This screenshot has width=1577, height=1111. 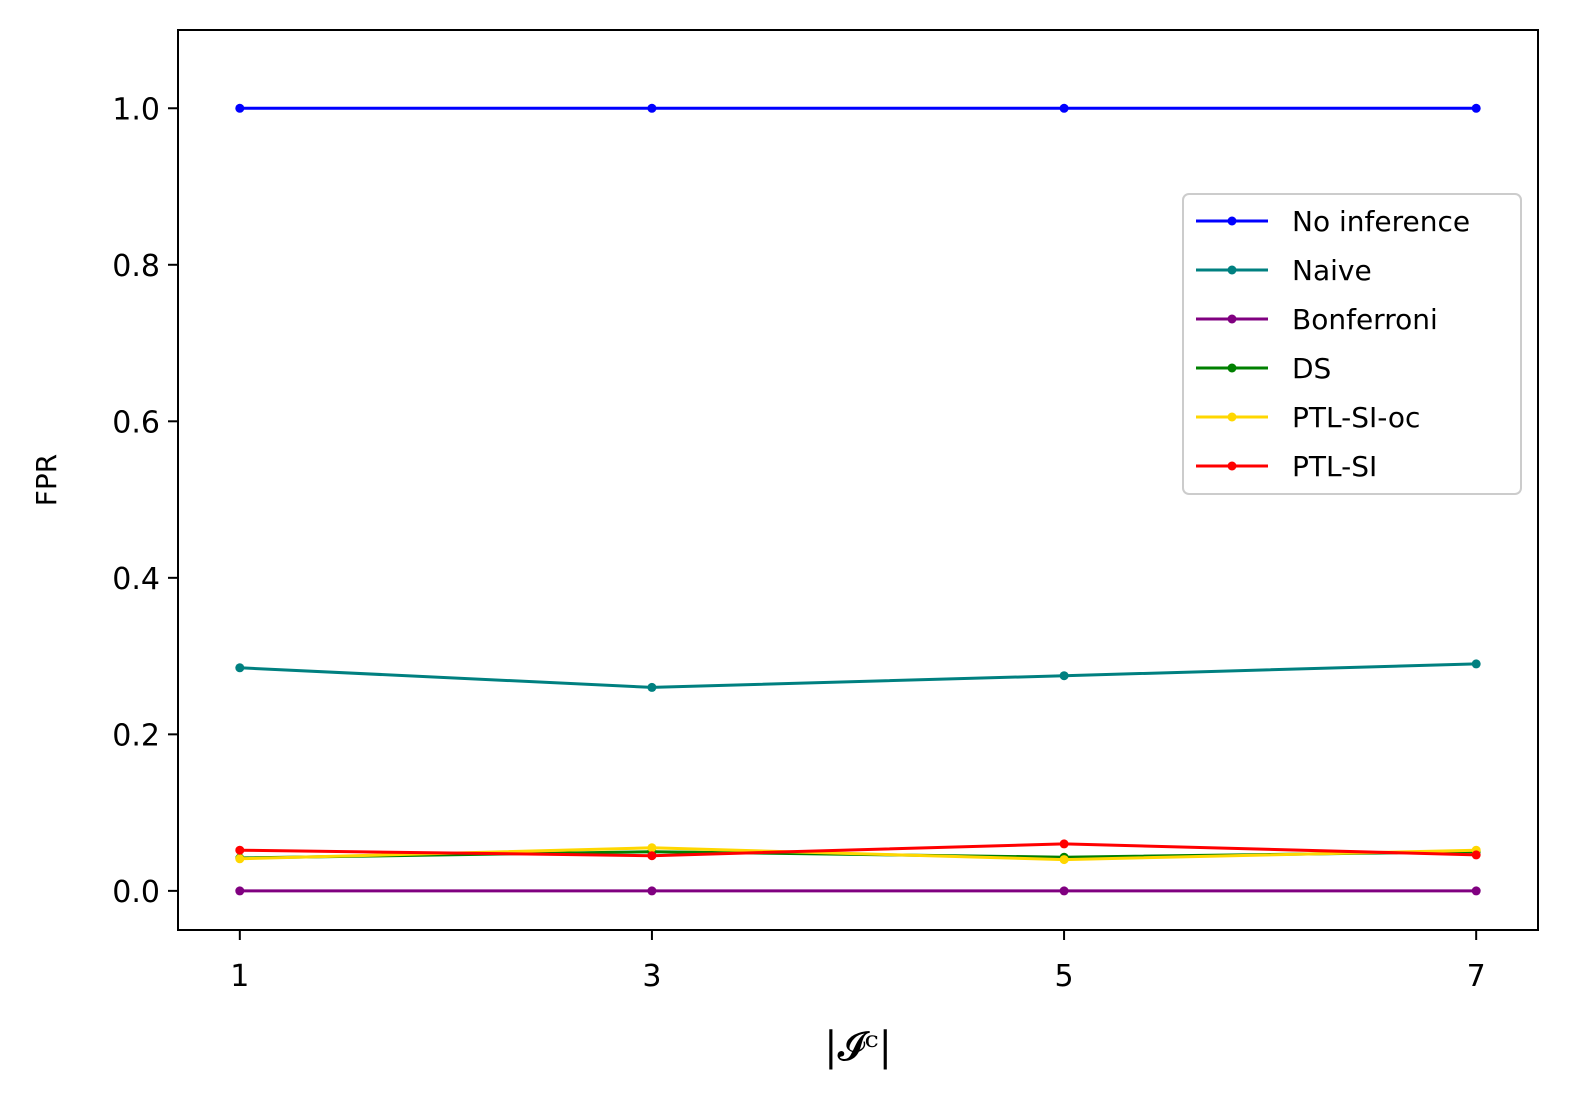 What do you see at coordinates (1332, 270) in the screenshot?
I see `legend-entry-label: Naive` at bounding box center [1332, 270].